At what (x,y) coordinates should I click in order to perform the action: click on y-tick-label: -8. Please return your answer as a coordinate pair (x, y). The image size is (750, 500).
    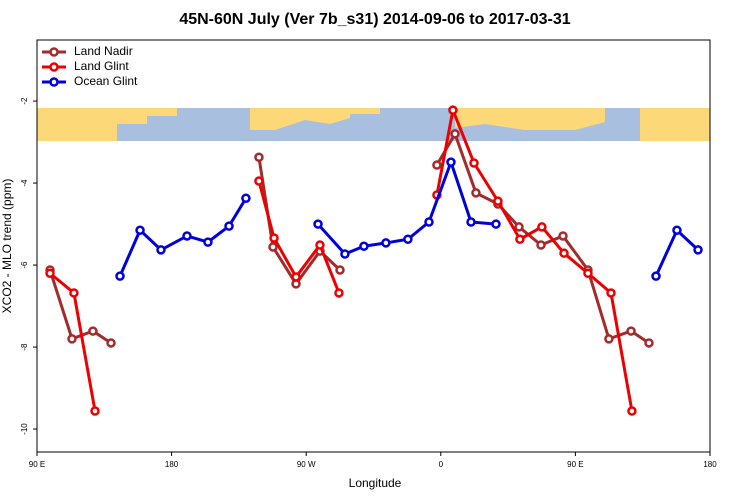
    Looking at the image, I should click on (24, 347).